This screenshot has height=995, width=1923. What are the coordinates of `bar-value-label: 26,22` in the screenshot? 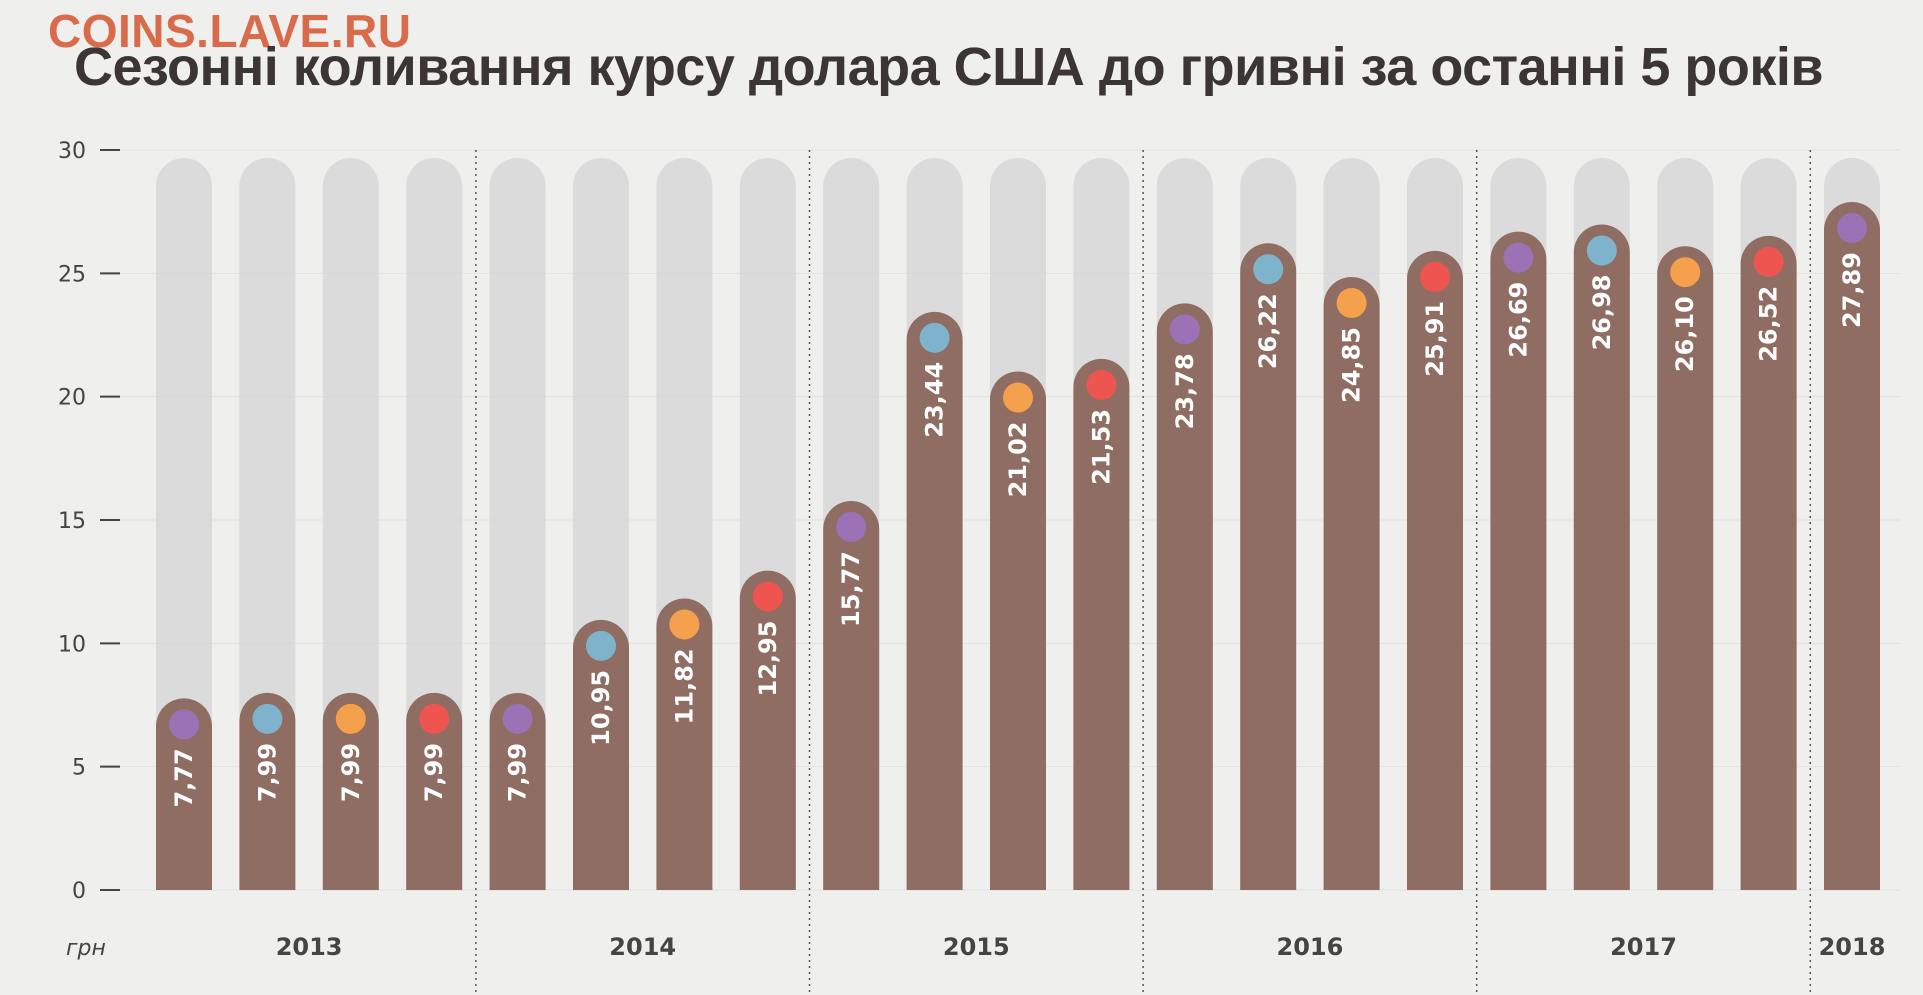 It's located at (1268, 331).